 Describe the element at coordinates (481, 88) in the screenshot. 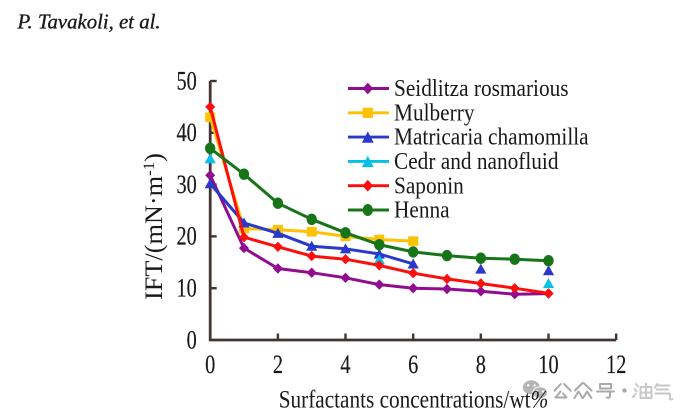

I see `svg-text: Seidlitza rosmarious` at that location.